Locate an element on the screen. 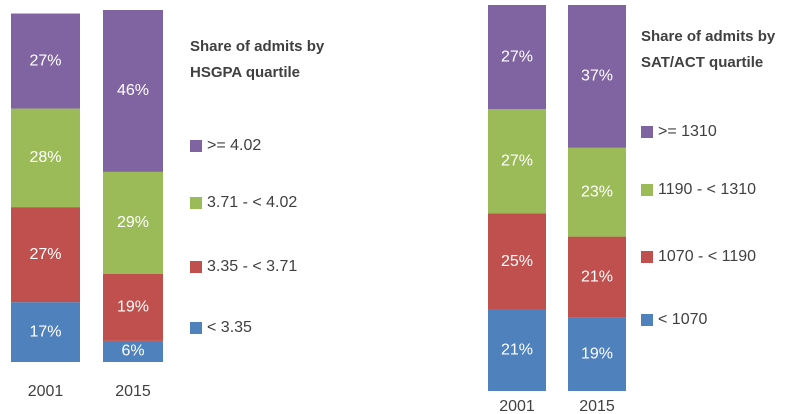 The image size is (809, 414). legend-label: 3.71 - < 4.02 is located at coordinates (252, 202).